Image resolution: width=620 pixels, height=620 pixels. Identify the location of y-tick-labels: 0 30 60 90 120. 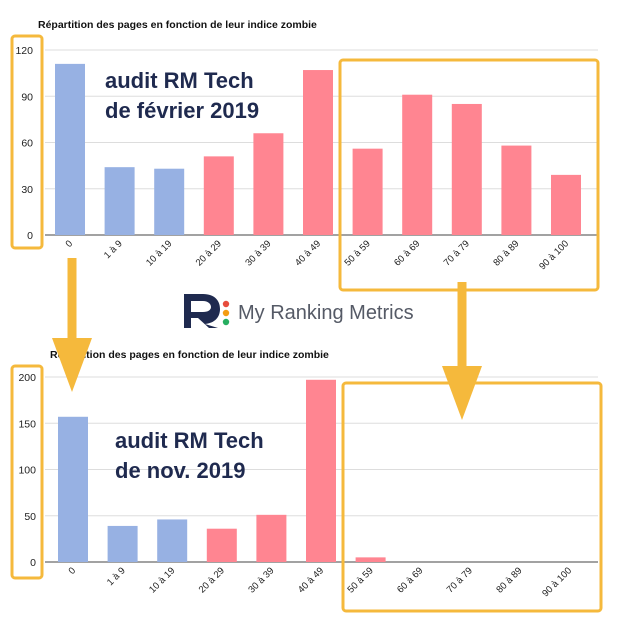
(24, 143).